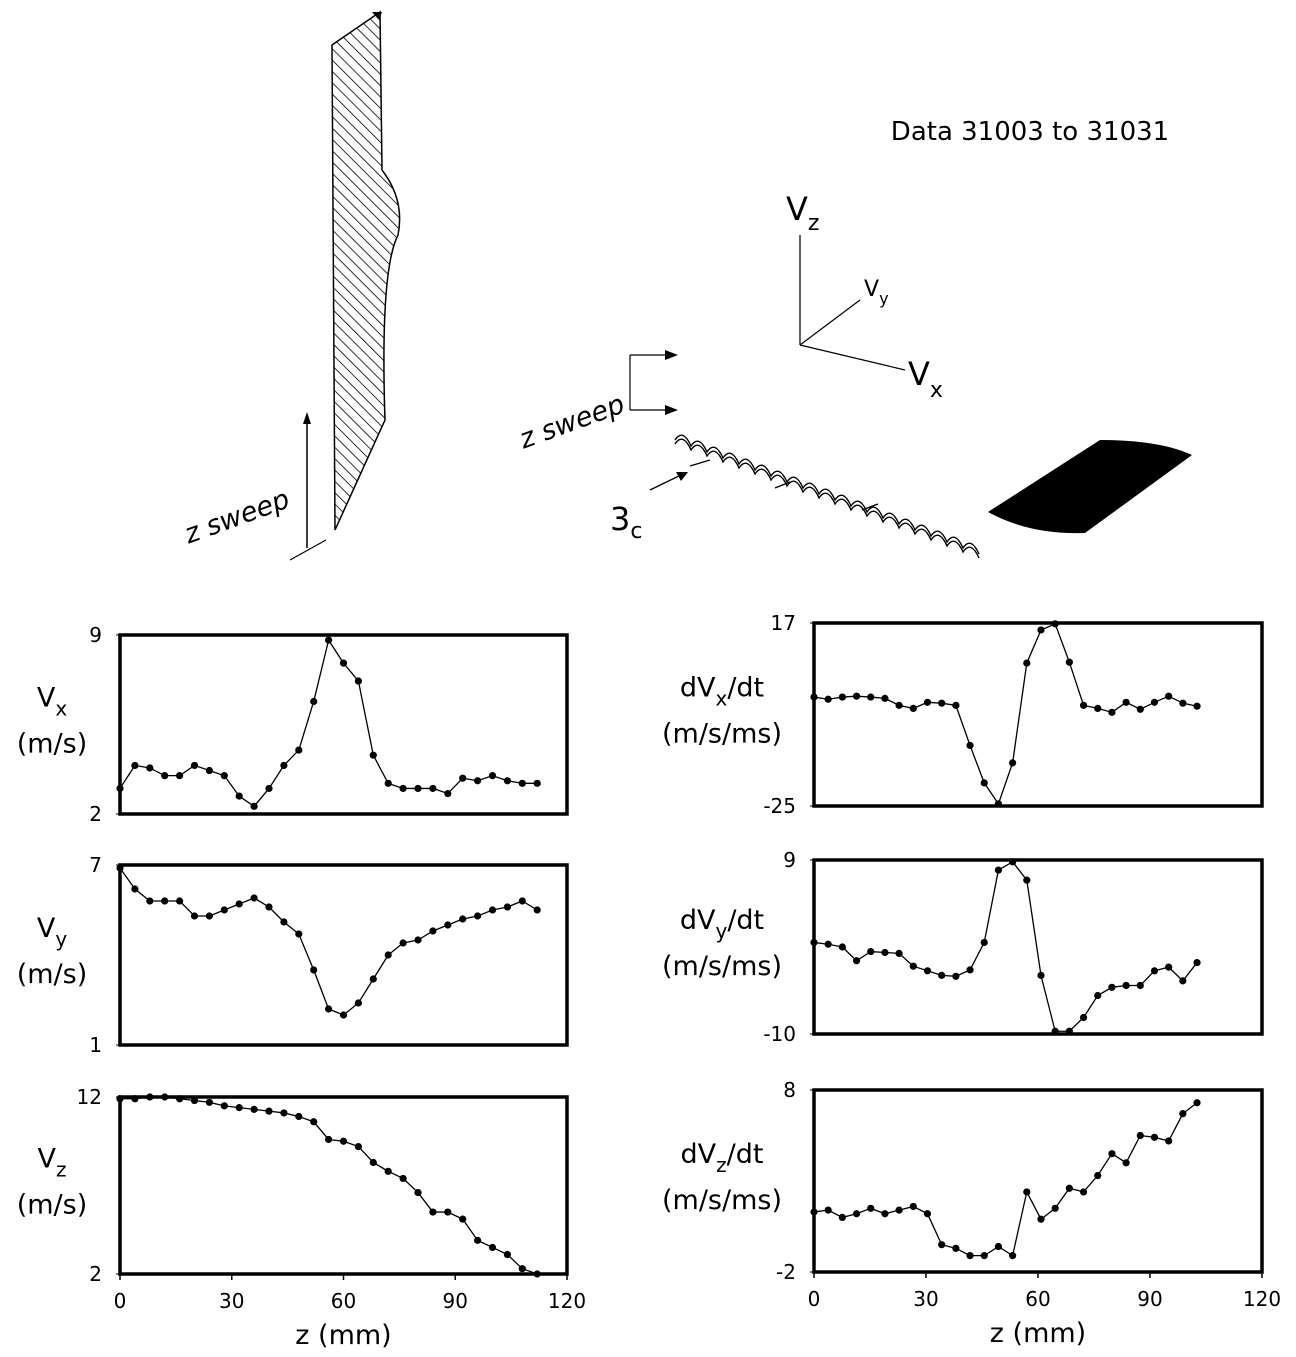 Image resolution: width=1296 pixels, height=1357 pixels. What do you see at coordinates (789, 1090) in the screenshot?
I see `y-tick-label: 8` at bounding box center [789, 1090].